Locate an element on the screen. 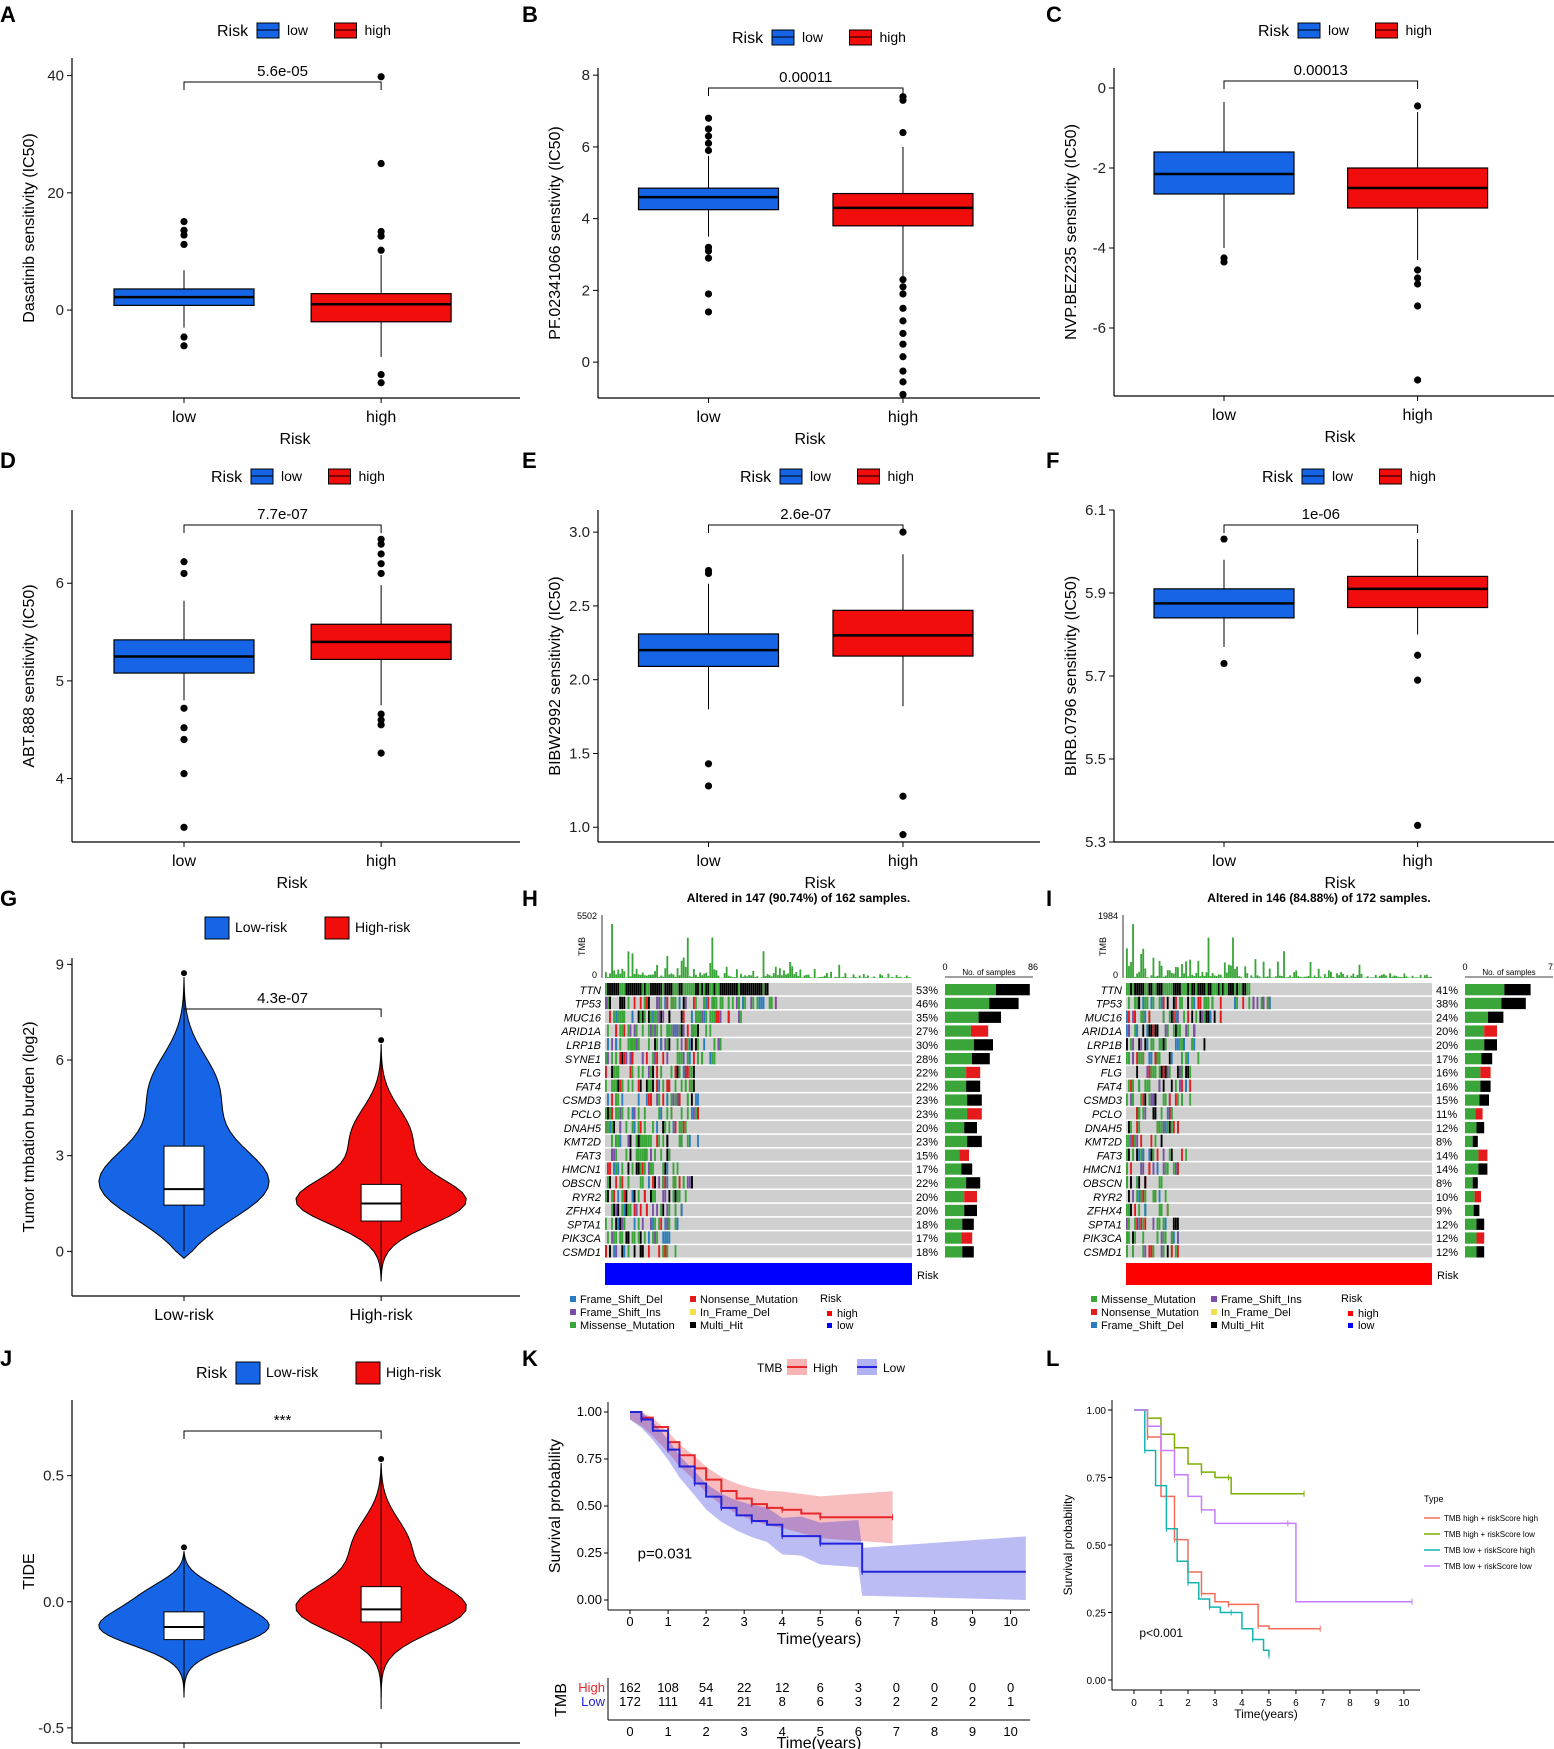  x-tick-label: 4 is located at coordinates (1242, 1703).